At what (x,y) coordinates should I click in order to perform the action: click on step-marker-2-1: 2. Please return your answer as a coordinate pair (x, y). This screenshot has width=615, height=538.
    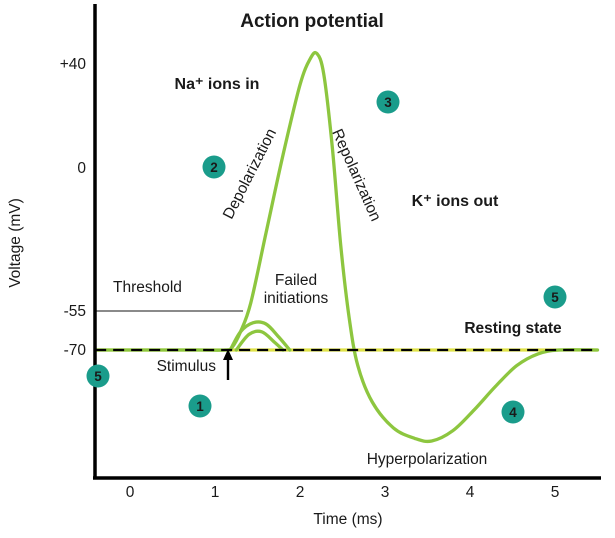
    Looking at the image, I should click on (214, 167).